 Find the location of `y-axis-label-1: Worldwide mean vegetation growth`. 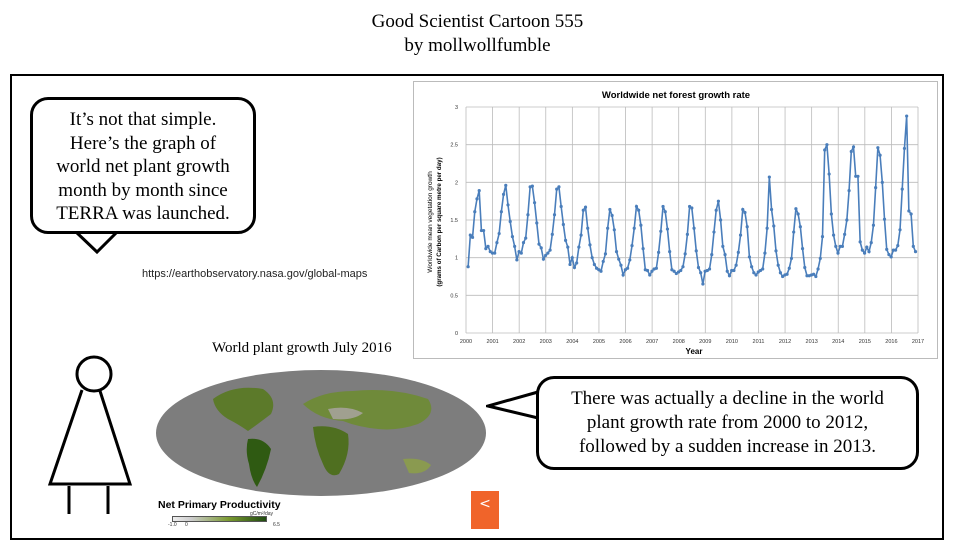

y-axis-label-1: Worldwide mean vegetation growth is located at coordinates (430, 222).